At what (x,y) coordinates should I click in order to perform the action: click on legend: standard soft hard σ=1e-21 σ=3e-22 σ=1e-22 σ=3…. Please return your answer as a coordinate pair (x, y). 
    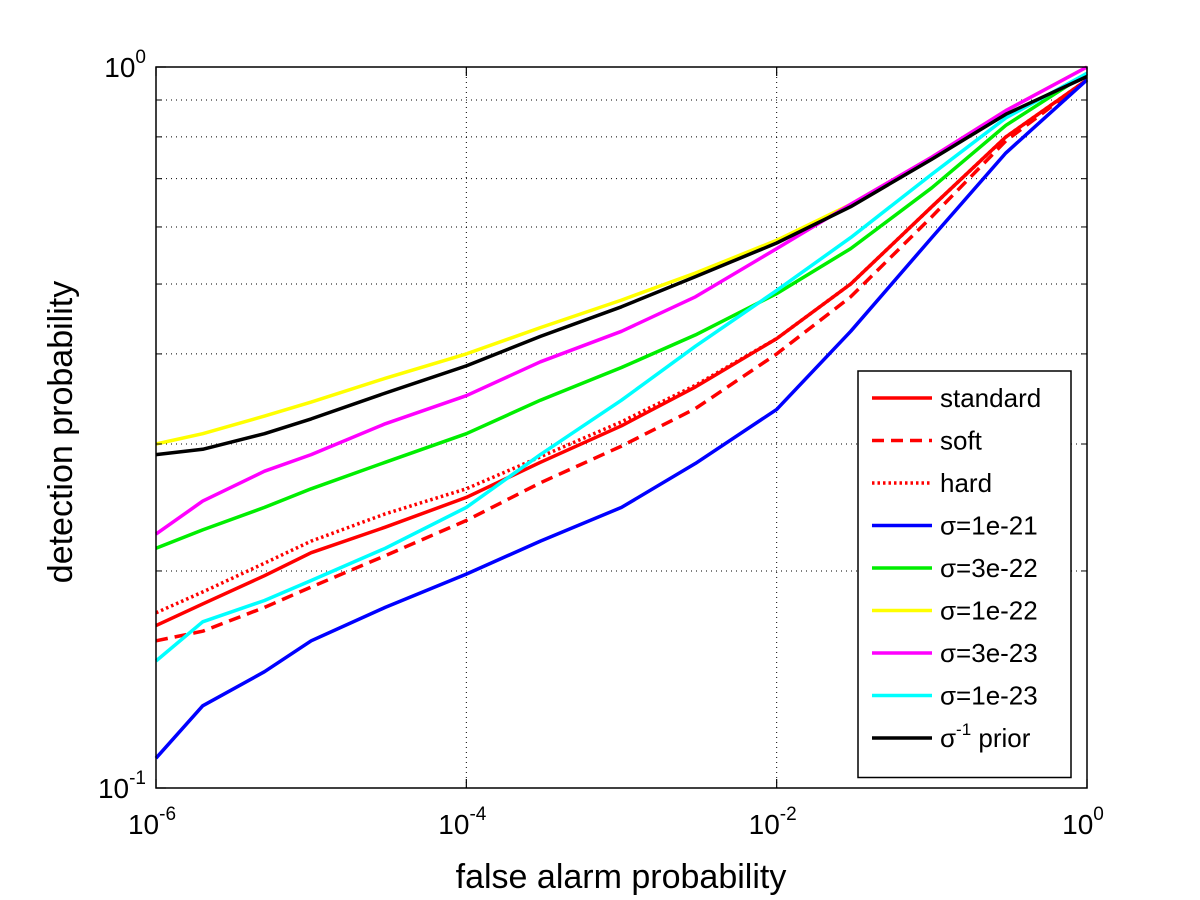
    Looking at the image, I should click on (964, 574).